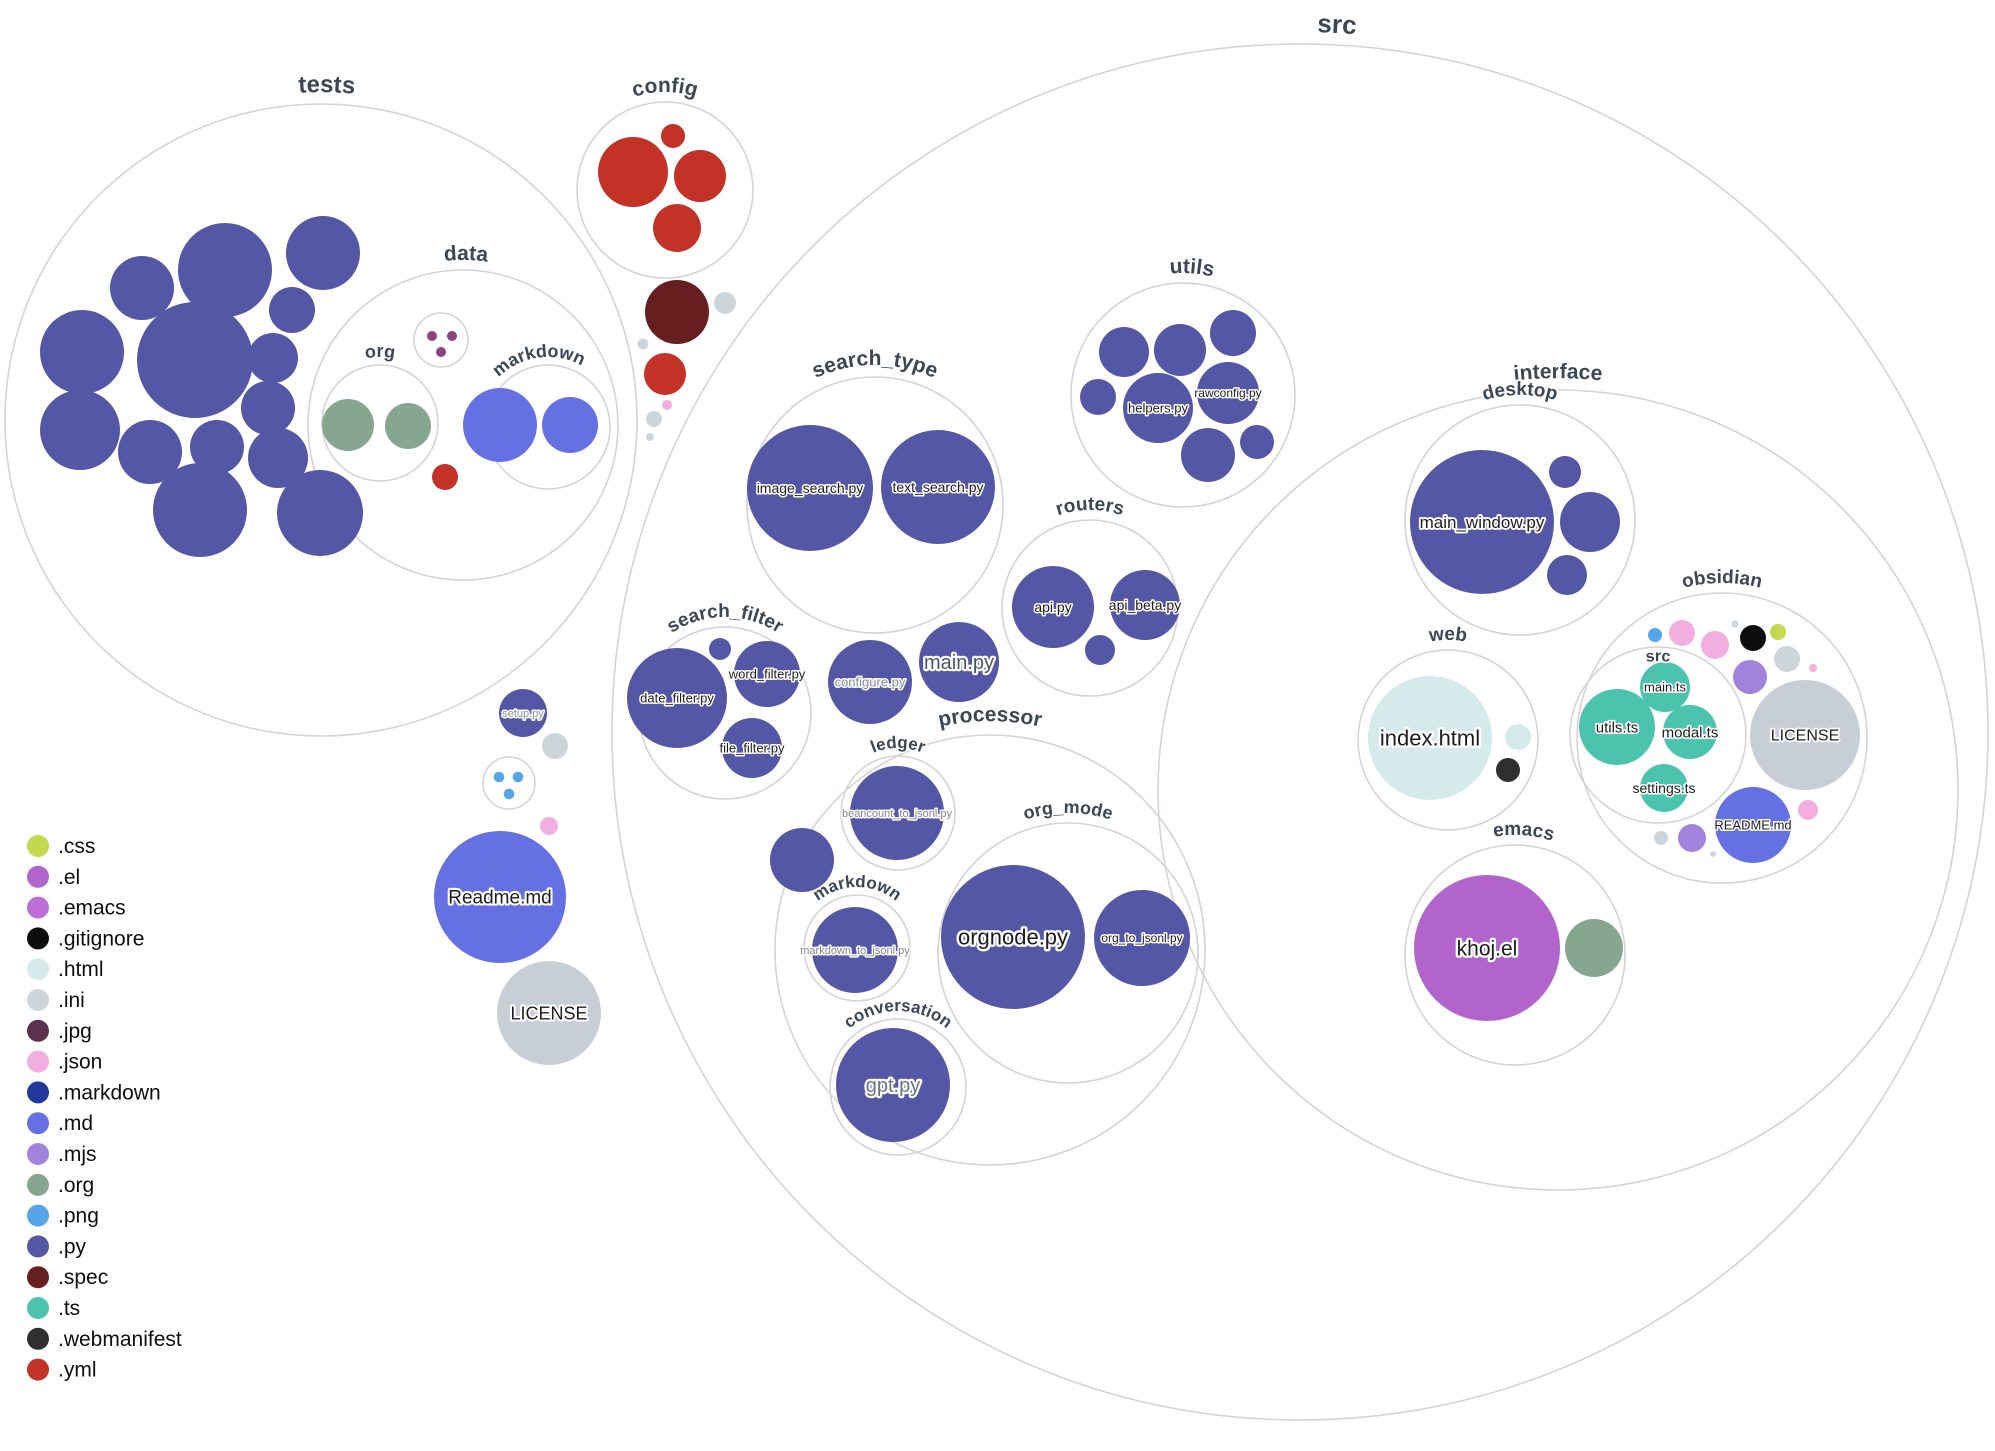 The width and height of the screenshot is (1995, 1451). Describe the element at coordinates (1145, 605) in the screenshot. I see `file-circle-api_beta.py-58` at that location.